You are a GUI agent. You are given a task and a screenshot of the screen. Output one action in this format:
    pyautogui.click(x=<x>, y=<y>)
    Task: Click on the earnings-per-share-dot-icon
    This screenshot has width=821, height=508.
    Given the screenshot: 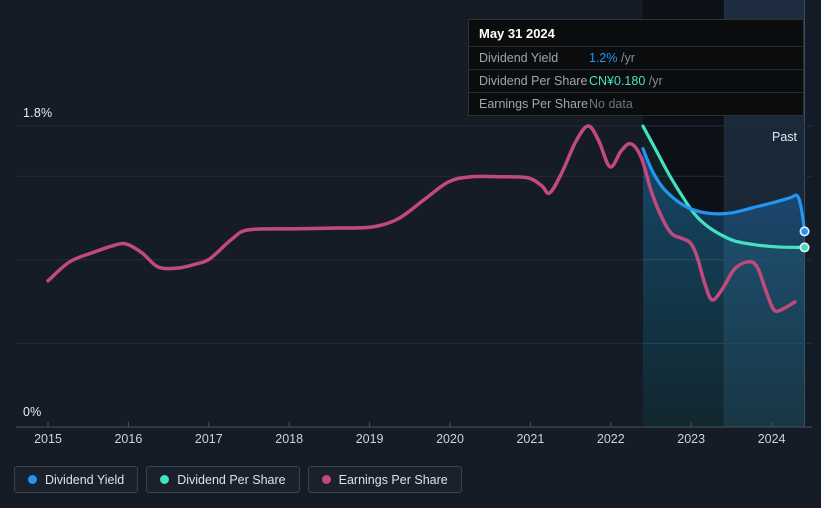 What is the action you would take?
    pyautogui.click(x=326, y=479)
    